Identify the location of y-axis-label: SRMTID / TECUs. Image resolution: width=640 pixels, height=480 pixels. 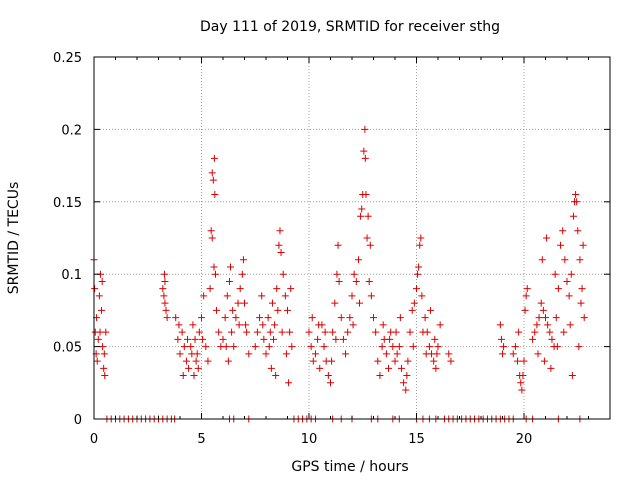
(14, 238).